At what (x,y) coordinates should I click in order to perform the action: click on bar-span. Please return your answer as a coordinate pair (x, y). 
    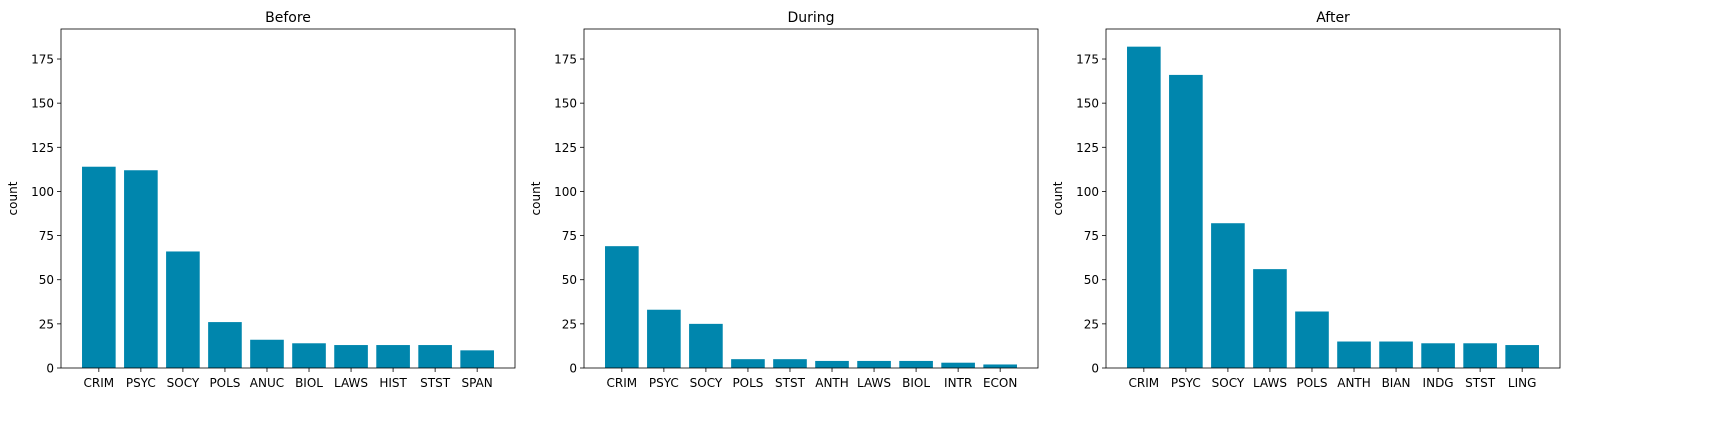
    Looking at the image, I should click on (477, 359).